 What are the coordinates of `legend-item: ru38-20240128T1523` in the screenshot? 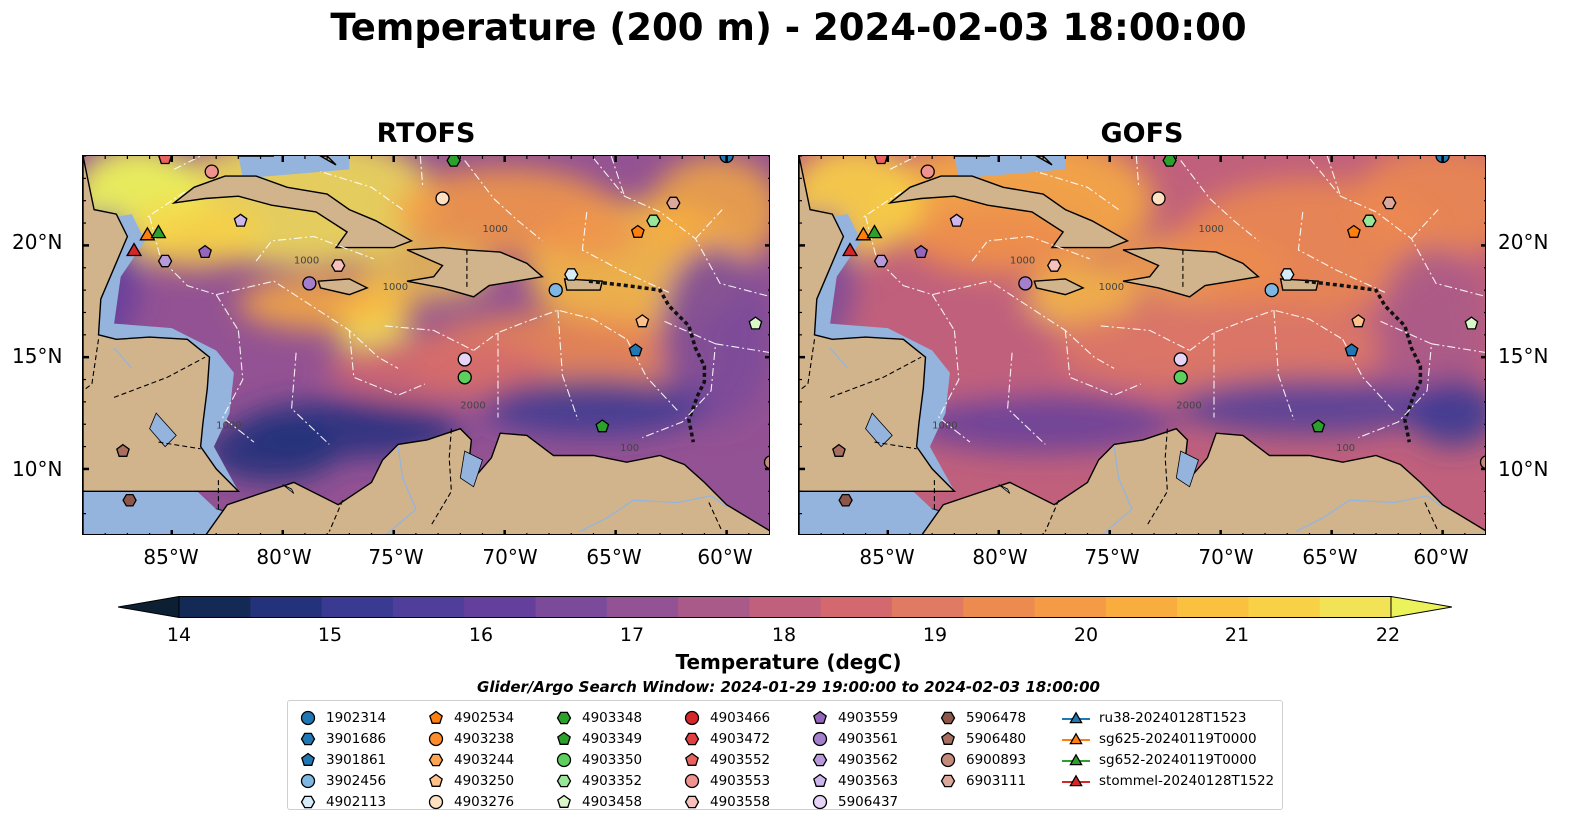 It's located at (1167, 717).